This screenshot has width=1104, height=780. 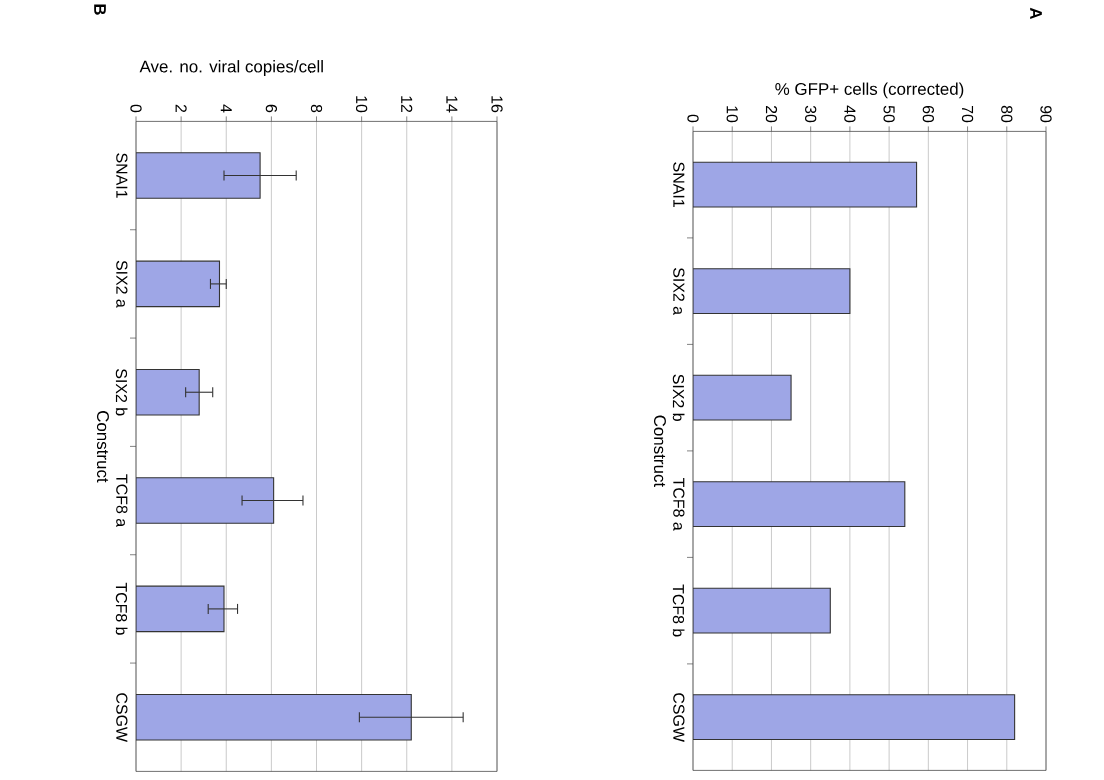 What do you see at coordinates (271, 108) in the screenshot?
I see `x-tick-label: 6` at bounding box center [271, 108].